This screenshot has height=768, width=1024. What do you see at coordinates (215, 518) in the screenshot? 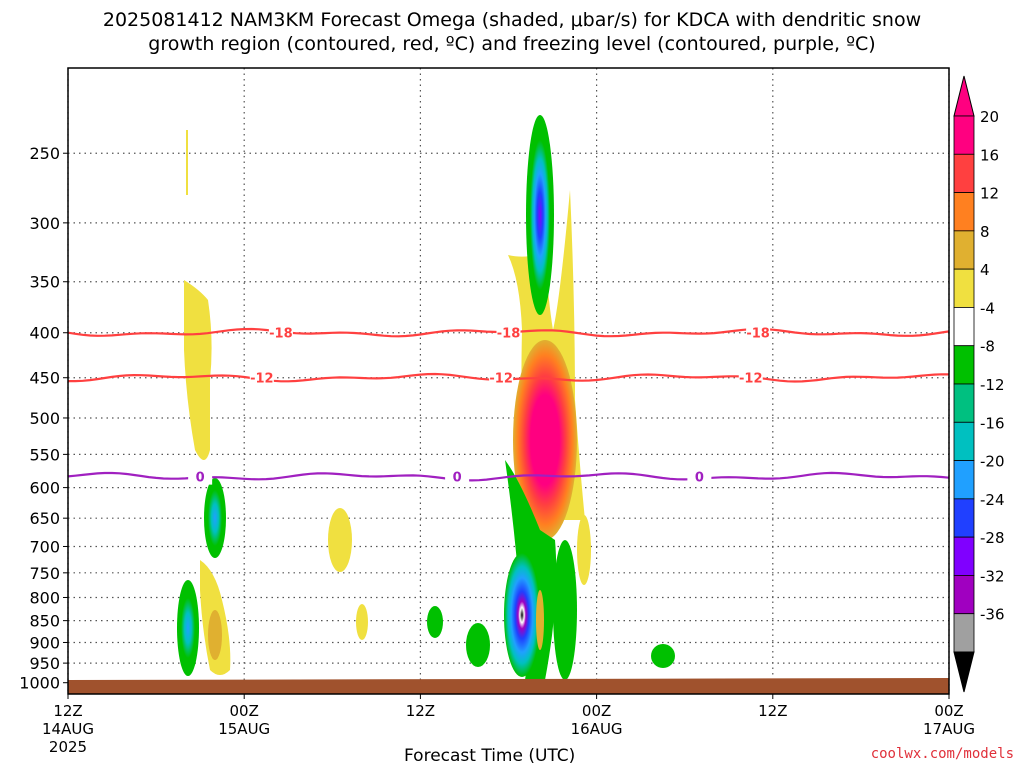
I see `early-updraft-core` at bounding box center [215, 518].